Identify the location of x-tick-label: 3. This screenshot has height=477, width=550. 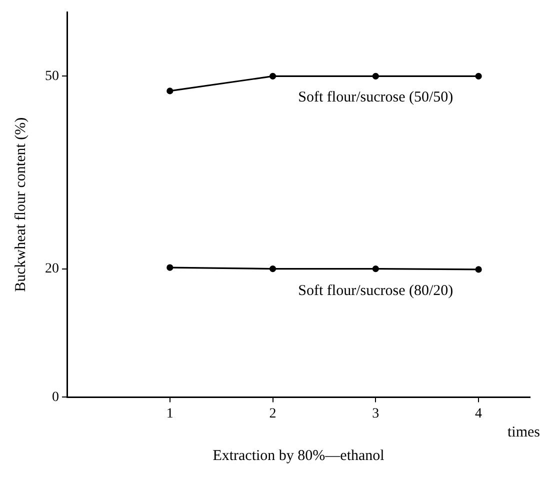
(376, 414).